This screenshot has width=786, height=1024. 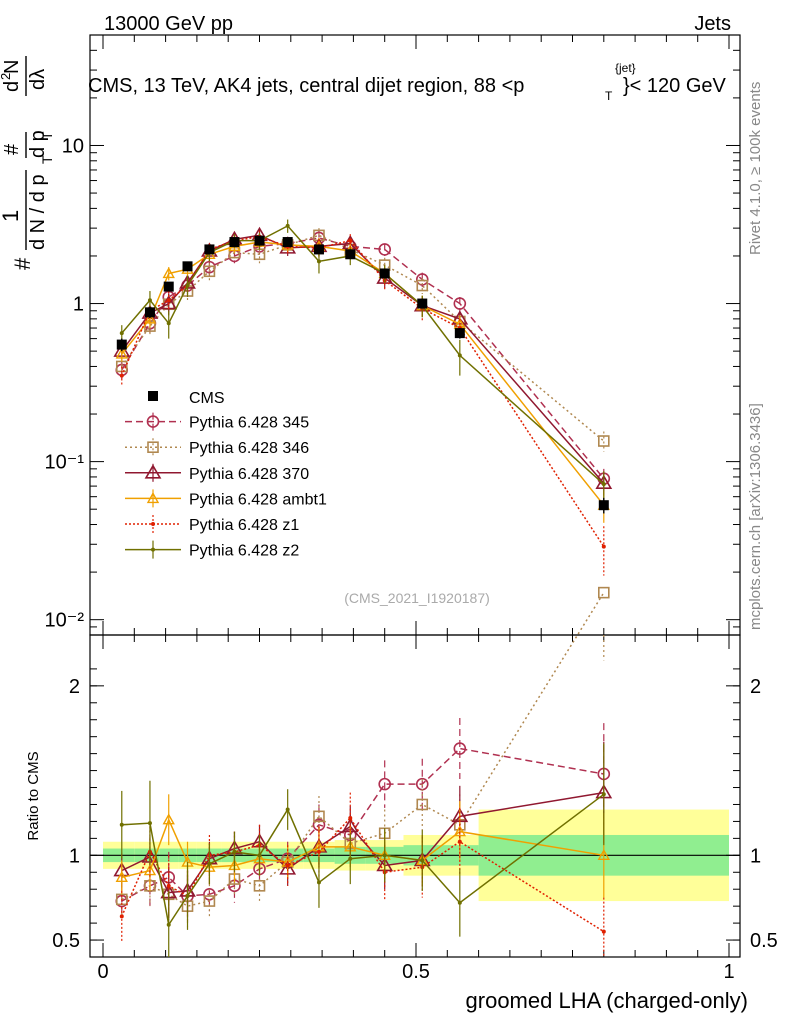 What do you see at coordinates (153, 471) in the screenshot?
I see `legend-marker-p370` at bounding box center [153, 471].